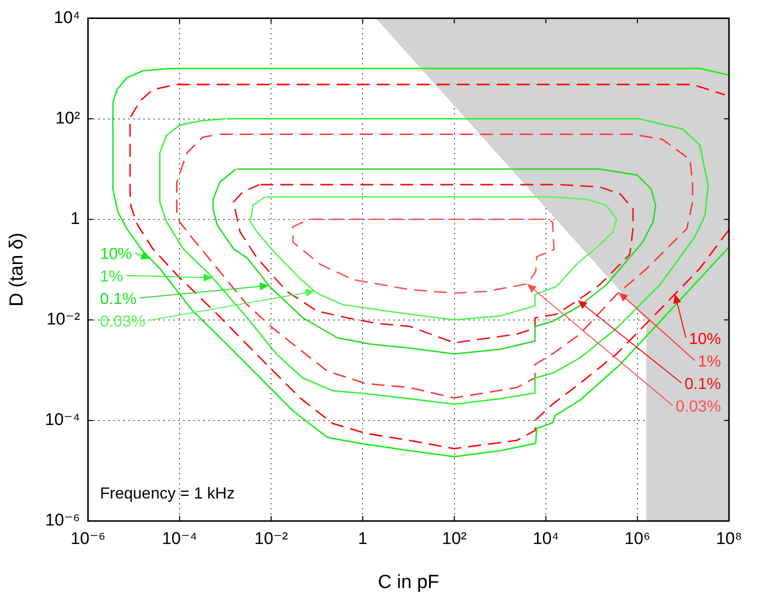  What do you see at coordinates (637, 538) in the screenshot?
I see `x-tick-label: 10⁶` at bounding box center [637, 538].